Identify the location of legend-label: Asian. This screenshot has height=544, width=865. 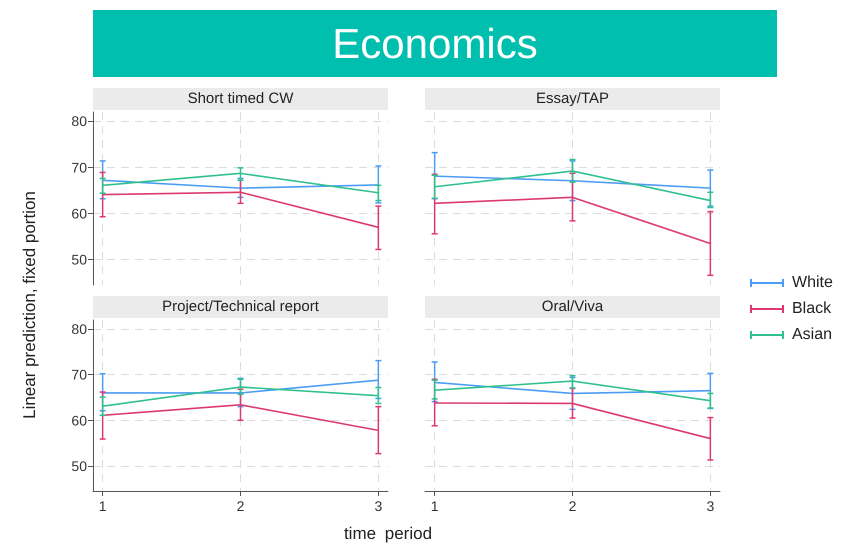
(812, 335).